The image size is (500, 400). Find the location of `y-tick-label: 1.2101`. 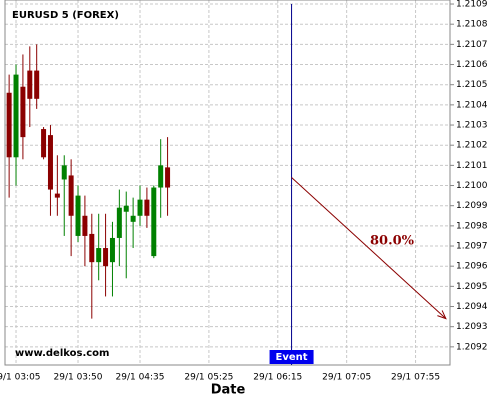

y-tick-label: 1.2101 is located at coordinates (472, 166).